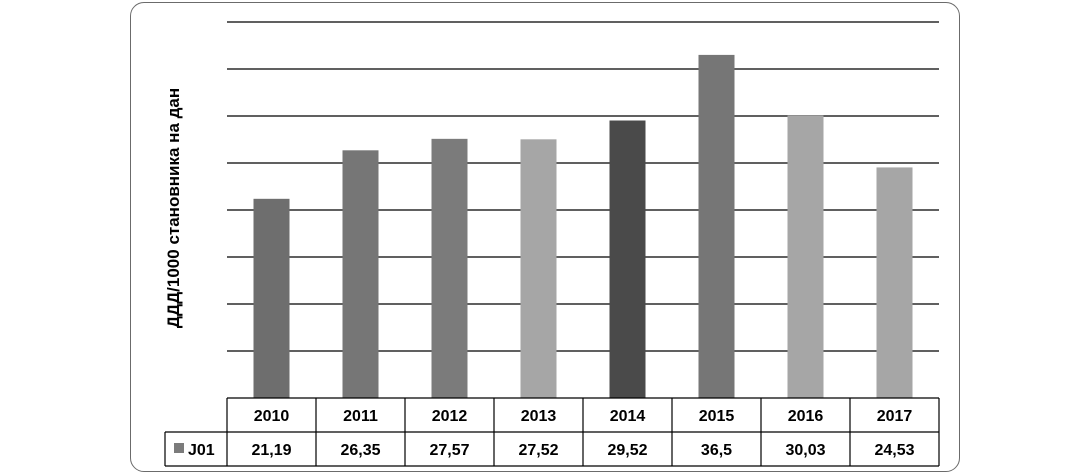 Image resolution: width=1090 pixels, height=475 pixels. What do you see at coordinates (716, 450) in the screenshot?
I see `data-label: 36,5` at bounding box center [716, 450].